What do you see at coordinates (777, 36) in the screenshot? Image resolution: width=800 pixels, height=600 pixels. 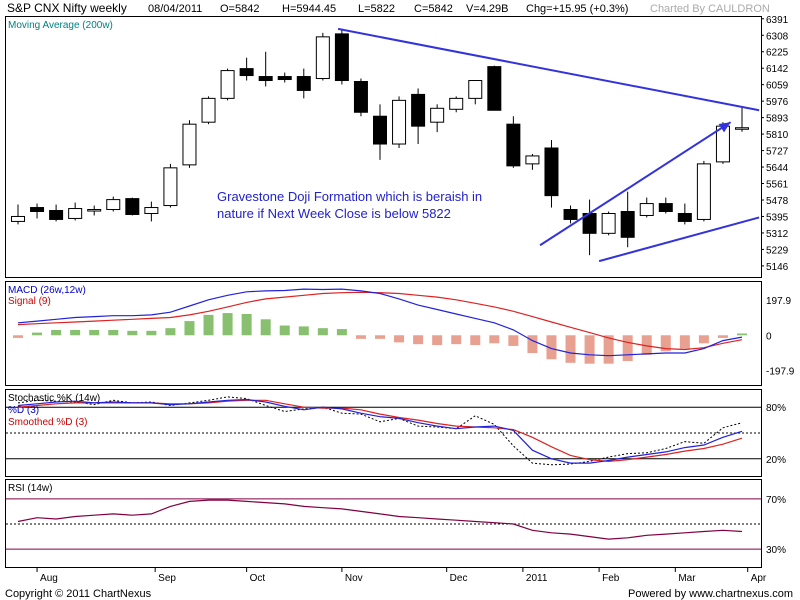 I see `price-tick-label: 6308` at bounding box center [777, 36].